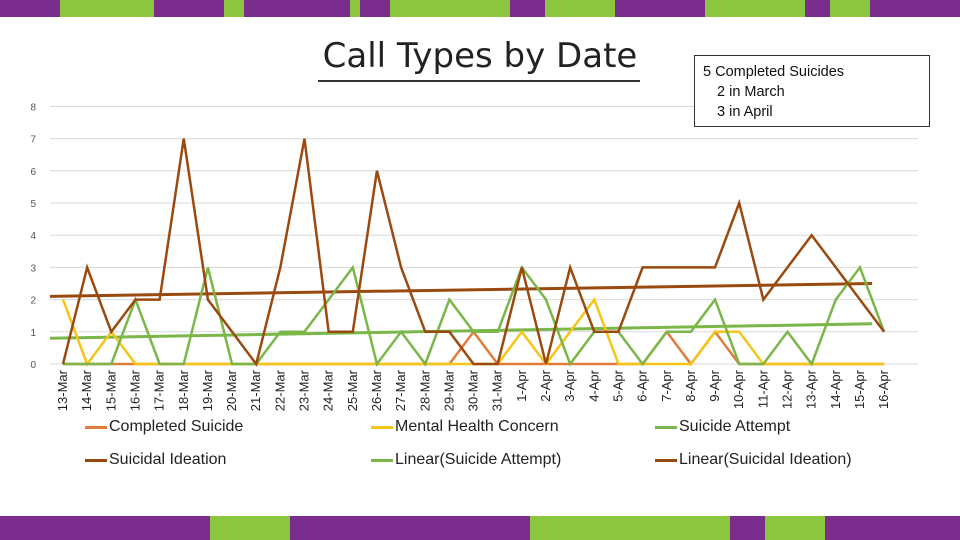 This screenshot has width=960, height=540. I want to click on legend-item: Mental Health Concern, so click(465, 427).